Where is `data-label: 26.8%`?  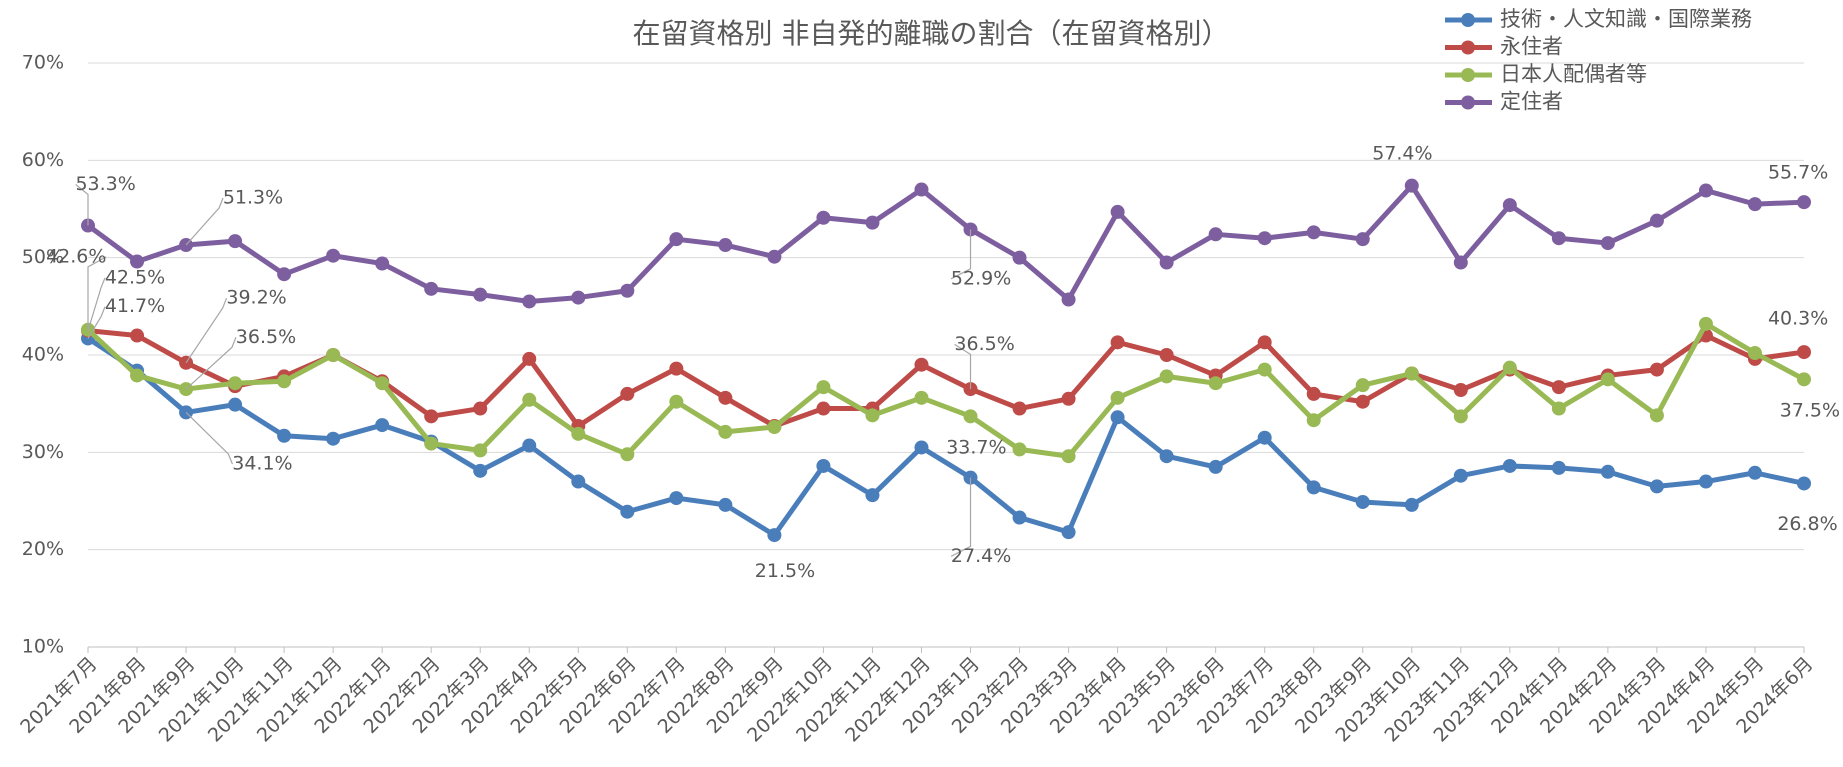 data-label: 26.8% is located at coordinates (1807, 524).